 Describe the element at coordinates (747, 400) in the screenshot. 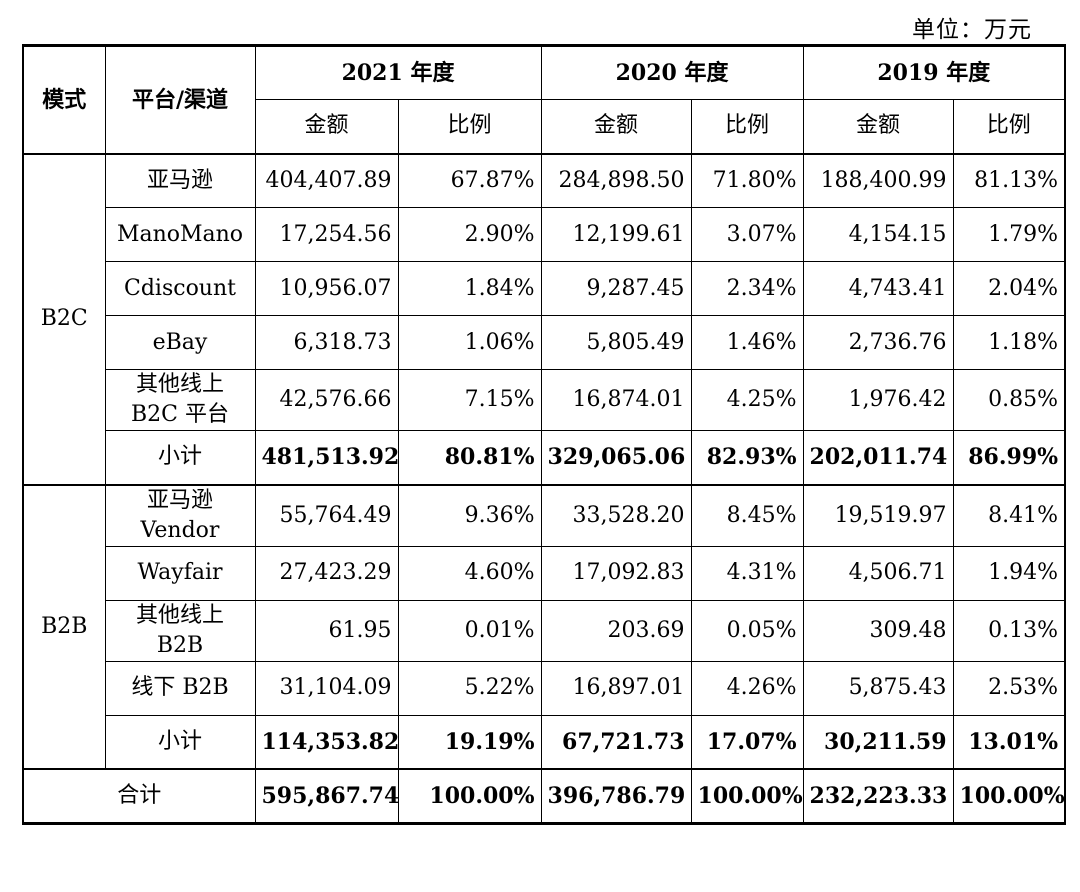

I see `ratio-2020-cell: 4.25%` at that location.